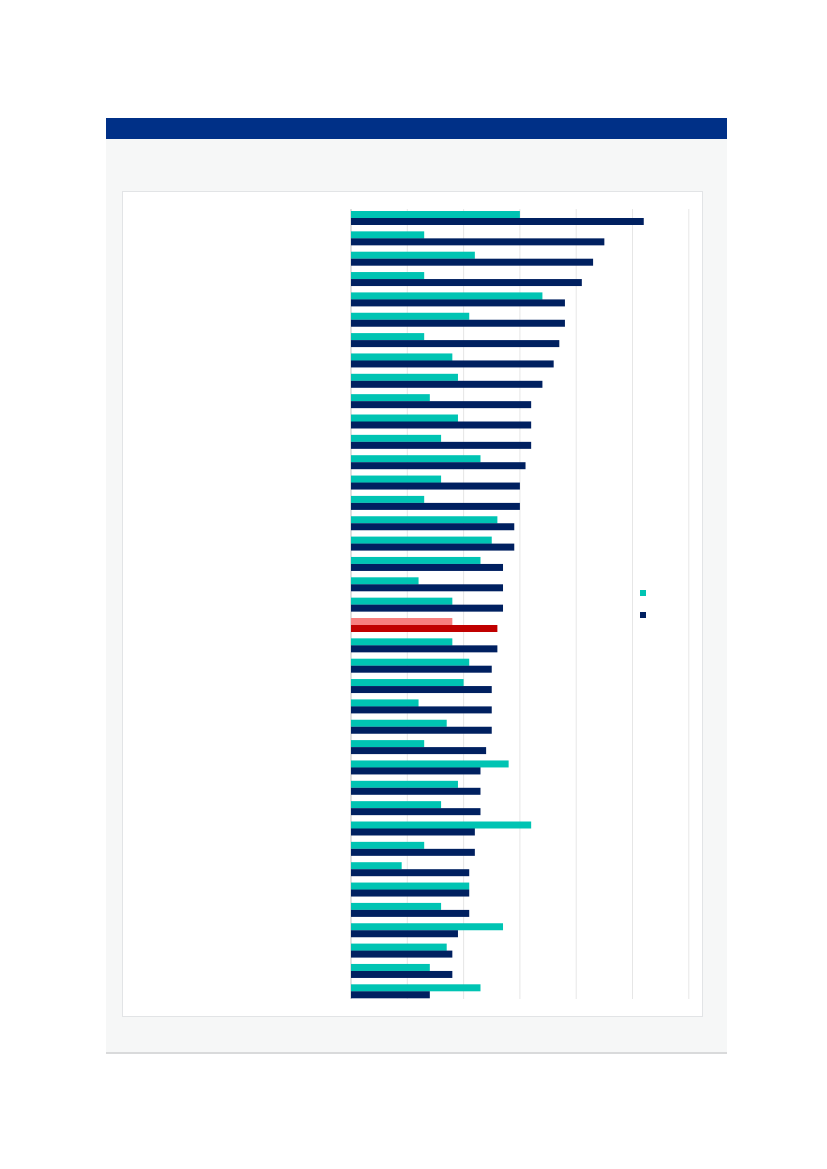 The height and width of the screenshot is (1169, 827). What do you see at coordinates (416, 1053) in the screenshot?
I see `panel-bottom-rule` at bounding box center [416, 1053].